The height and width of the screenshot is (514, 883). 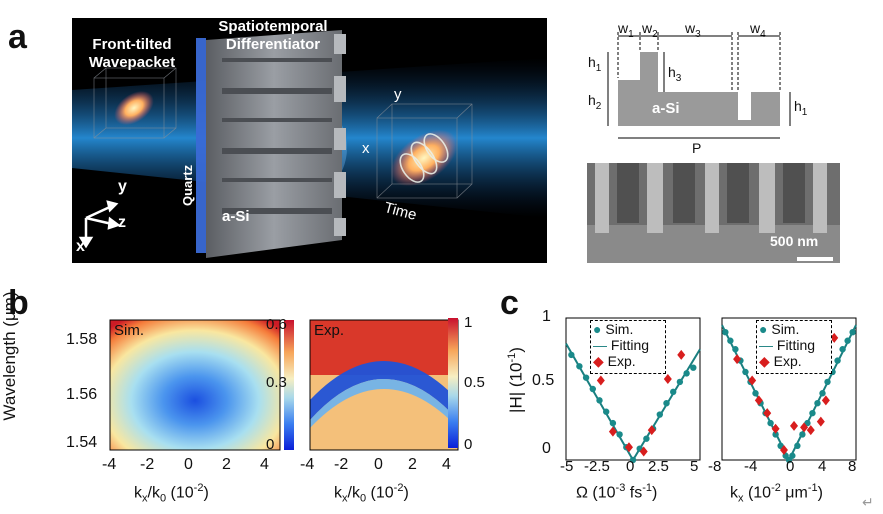 I want to click on c-ytick-1: 1, so click(x=546, y=316).